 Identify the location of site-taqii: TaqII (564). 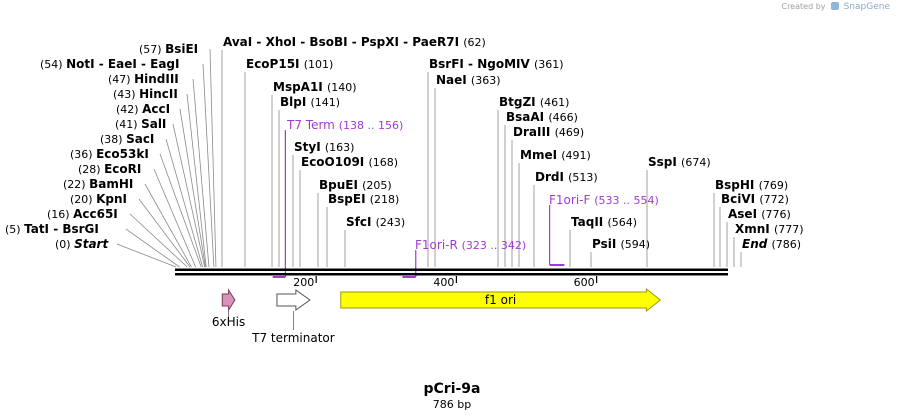
(603, 241).